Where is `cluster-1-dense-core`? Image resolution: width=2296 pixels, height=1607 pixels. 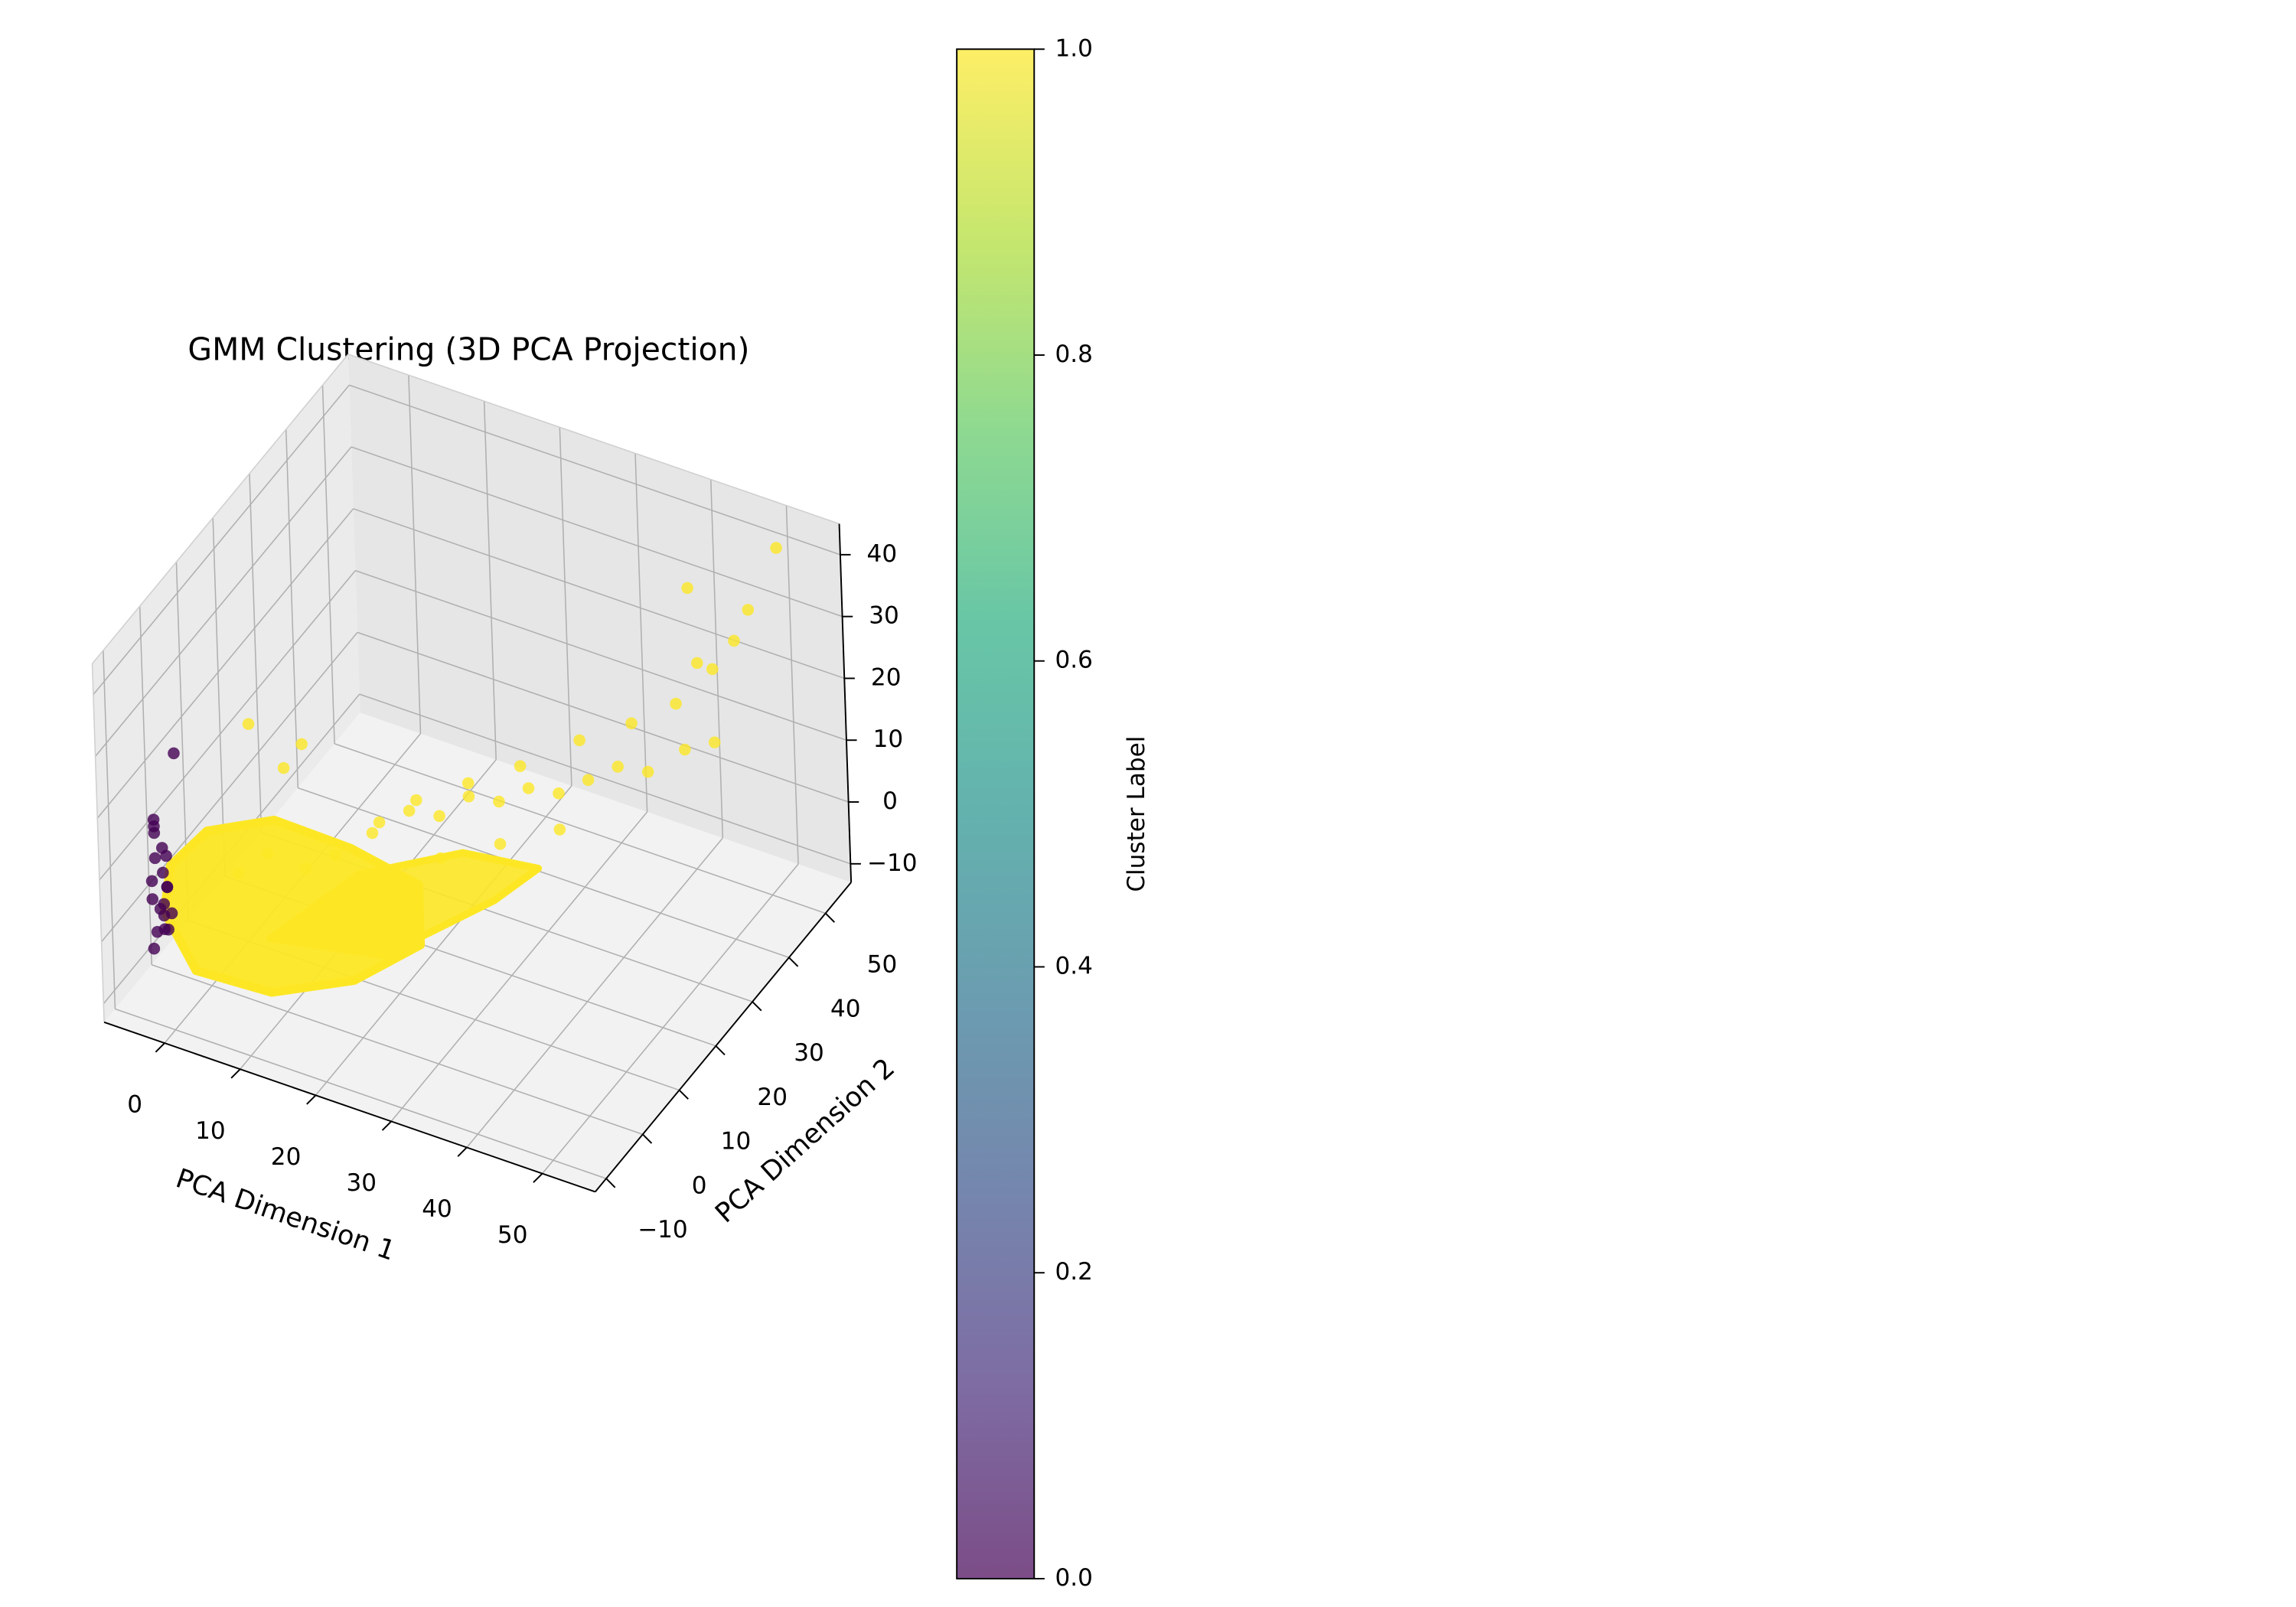 cluster-1-dense-core is located at coordinates (351, 906).